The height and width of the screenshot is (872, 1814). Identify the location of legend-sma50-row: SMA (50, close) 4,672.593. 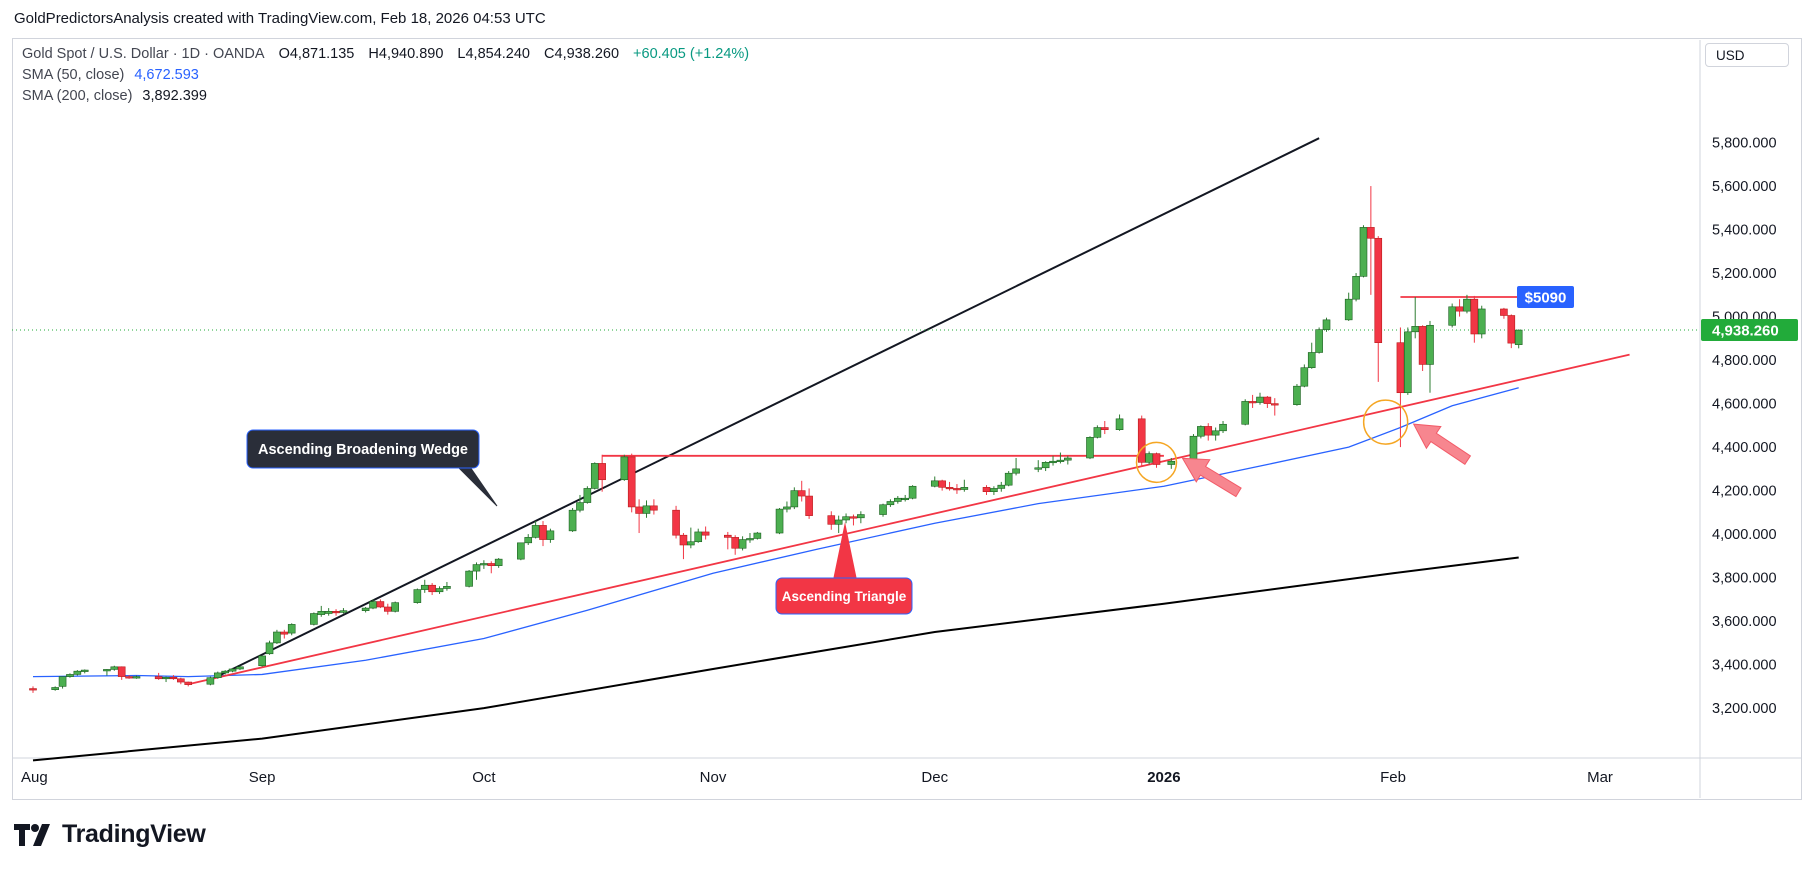
(390, 75).